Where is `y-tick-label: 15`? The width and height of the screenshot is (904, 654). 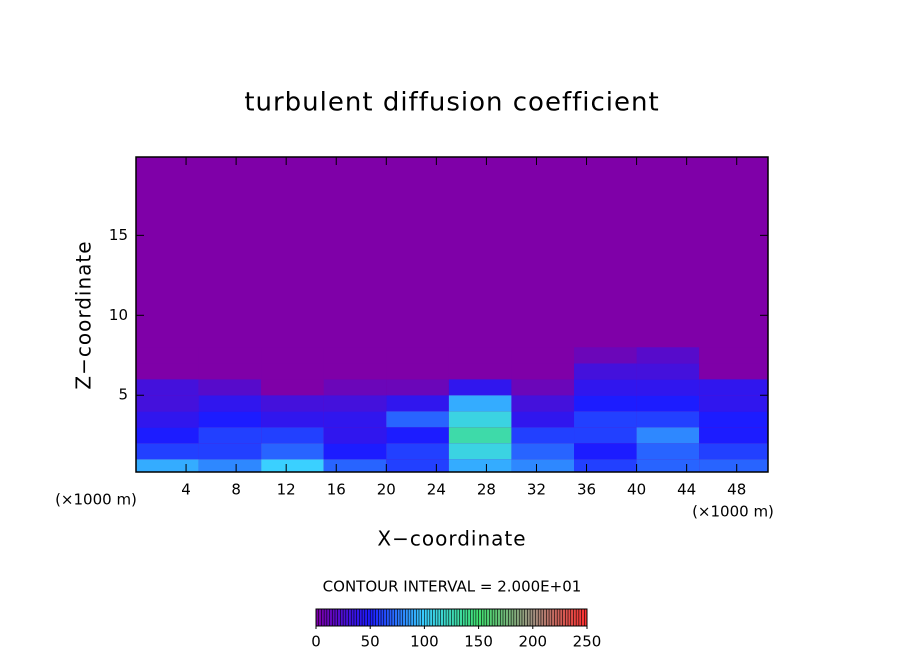
y-tick-label: 15 is located at coordinates (118, 235).